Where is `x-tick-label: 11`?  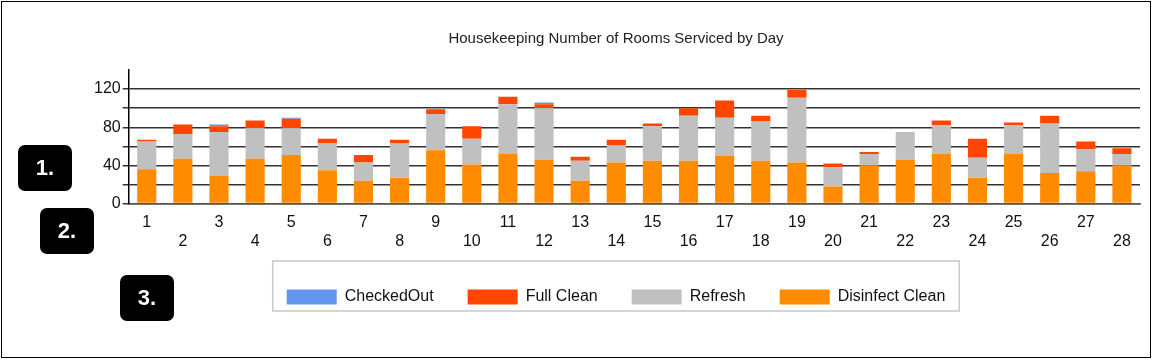
x-tick-label: 11 is located at coordinates (508, 221).